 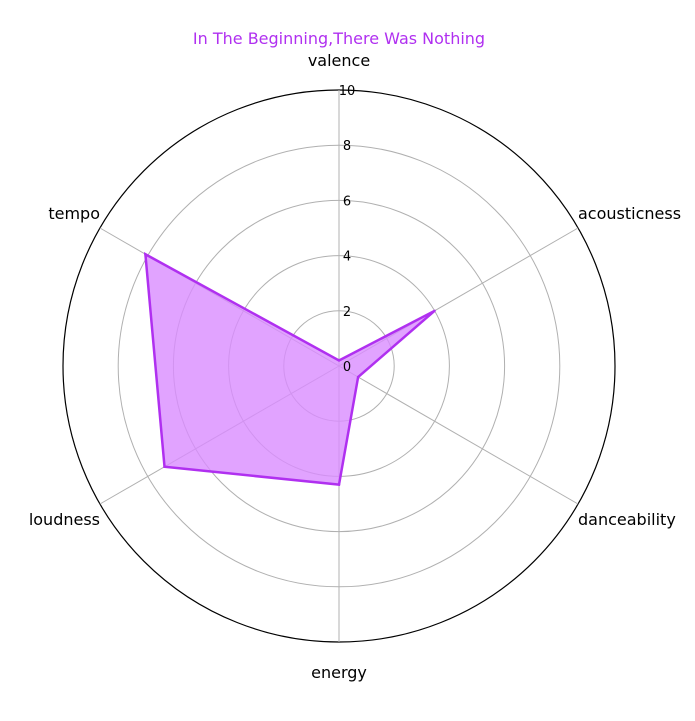 I want to click on chart-title: In The Beginning,There Was Nothing, so click(x=339, y=38).